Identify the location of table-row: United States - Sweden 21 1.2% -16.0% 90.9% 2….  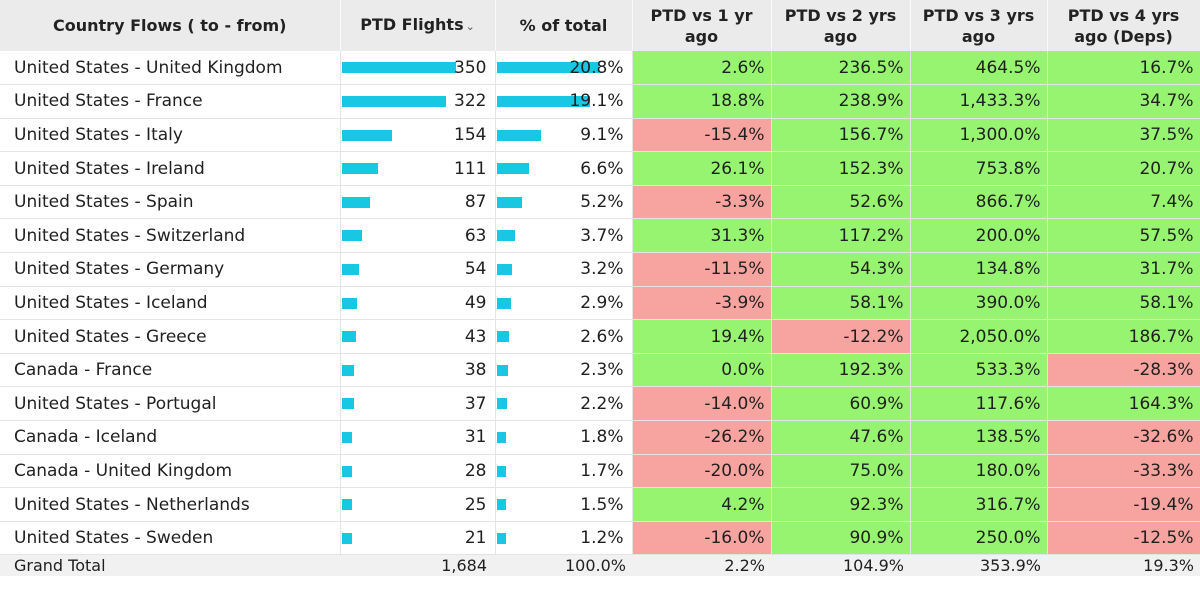
(600, 538).